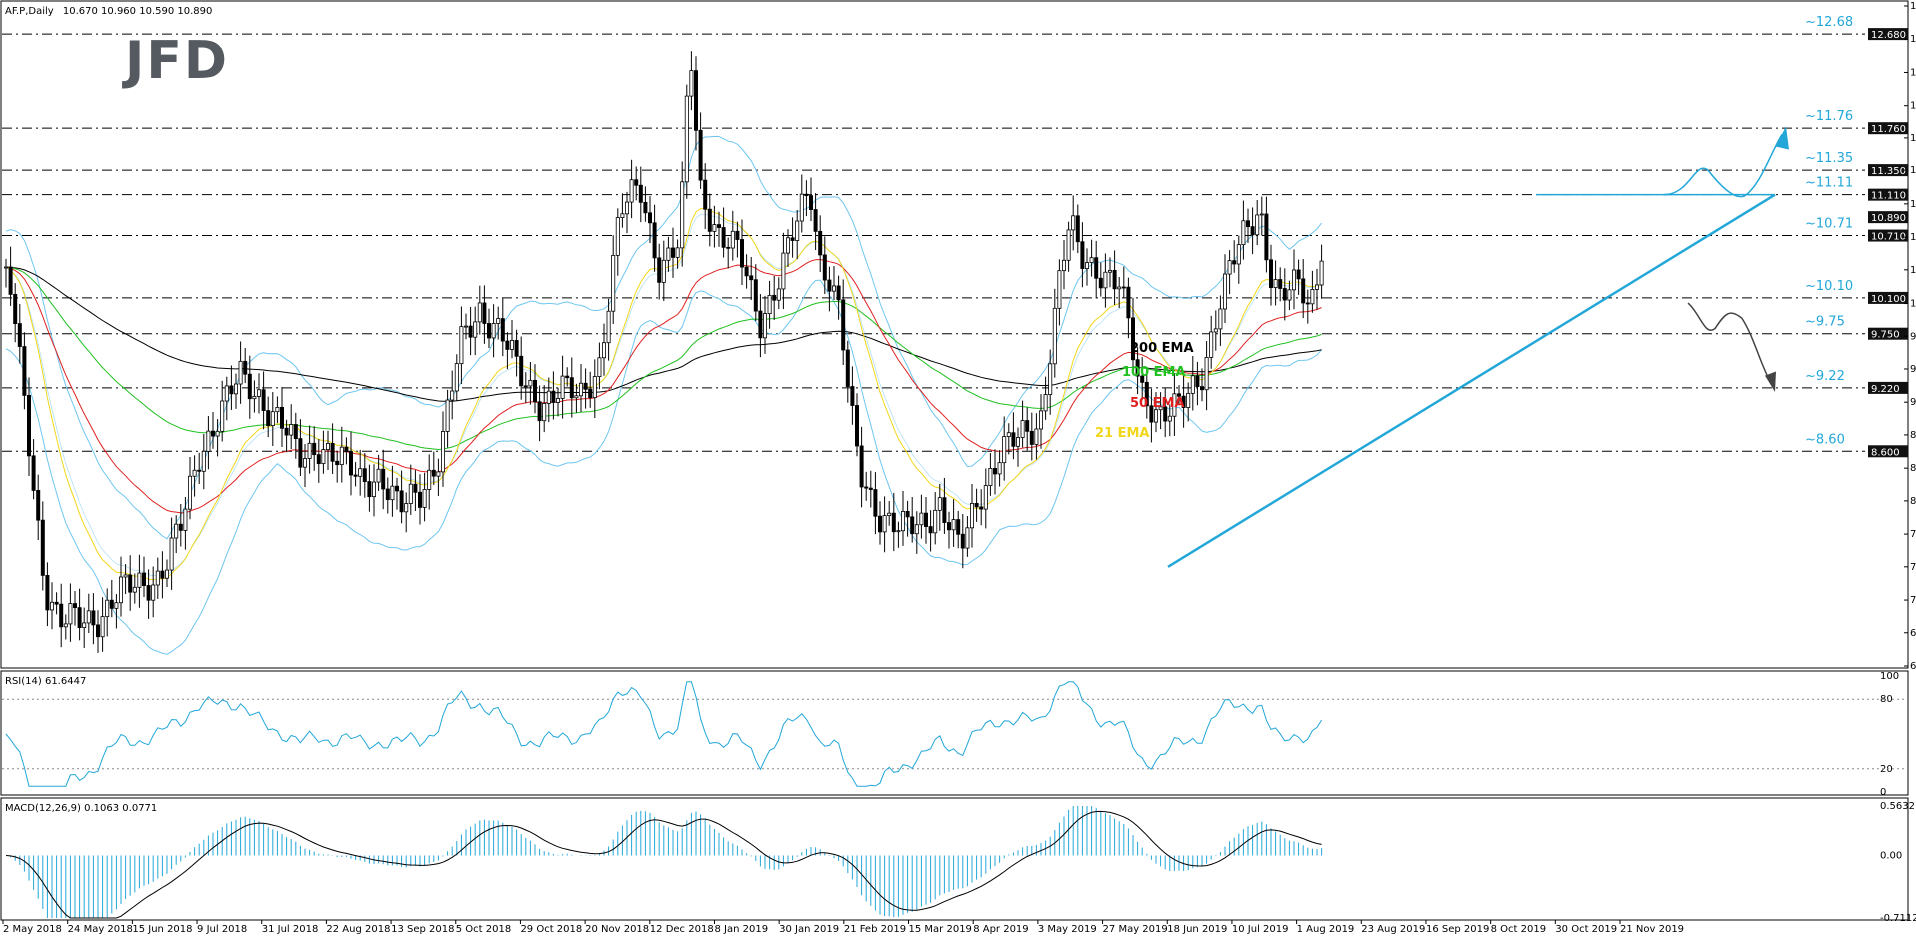 This screenshot has width=1916, height=936. What do you see at coordinates (1913, 138) in the screenshot?
I see `price-tick-label: 11.665` at bounding box center [1913, 138].